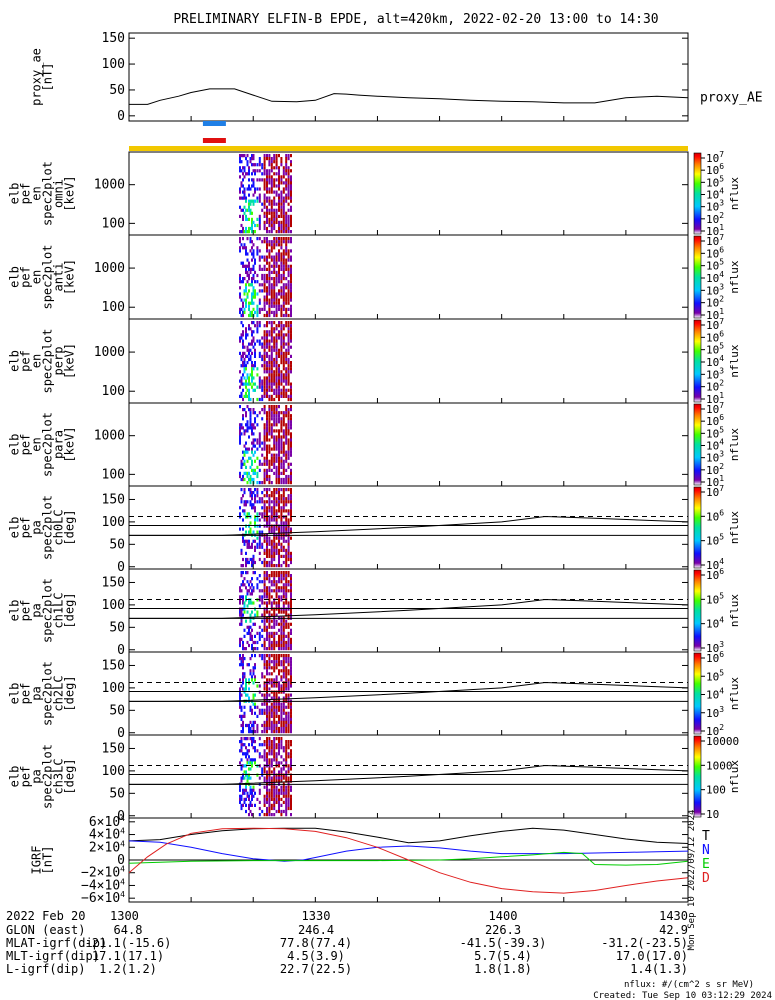 The width and height of the screenshot is (775, 1000). Describe the element at coordinates (45, 916) in the screenshot. I see `time-axis-label: 2022 Feb 20` at that location.